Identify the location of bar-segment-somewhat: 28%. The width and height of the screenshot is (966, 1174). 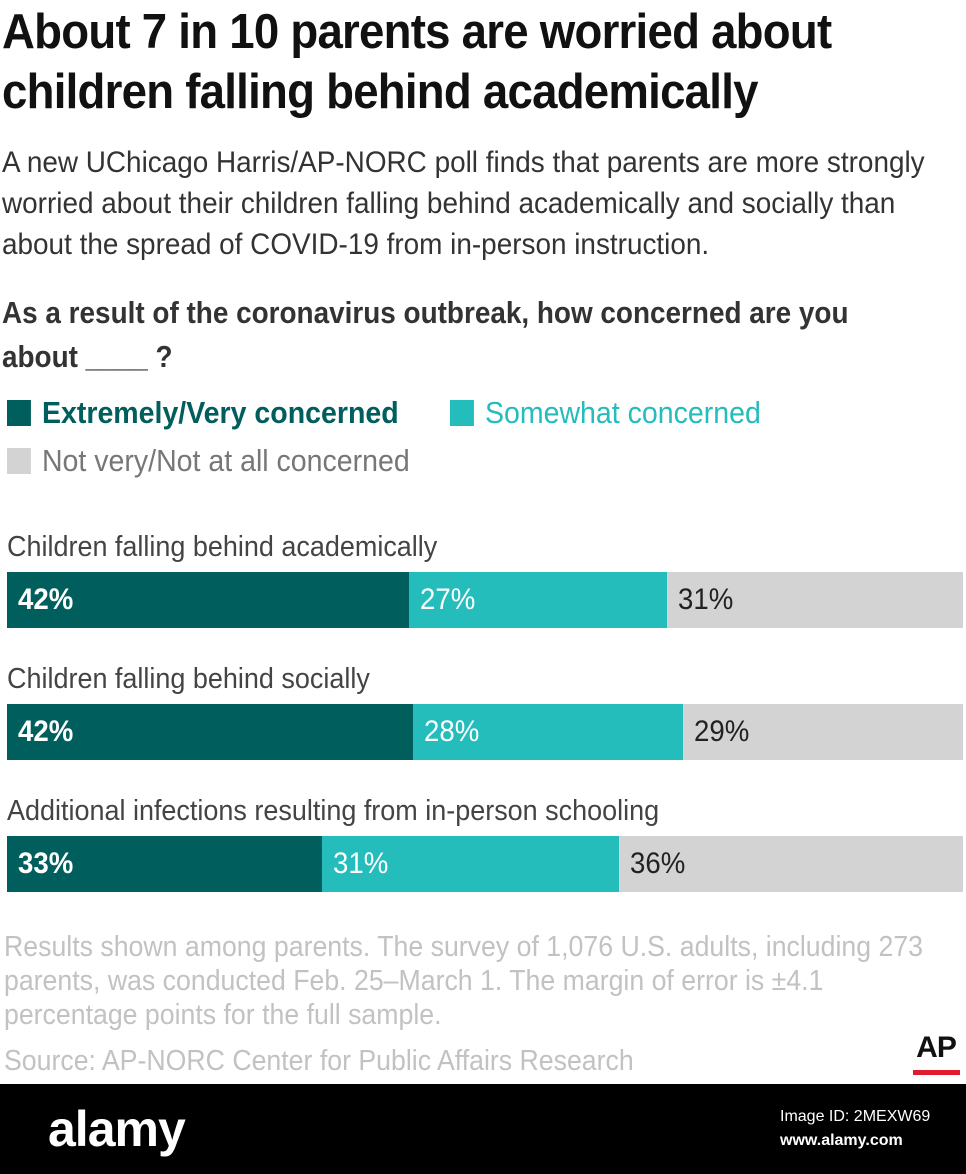
(547, 732).